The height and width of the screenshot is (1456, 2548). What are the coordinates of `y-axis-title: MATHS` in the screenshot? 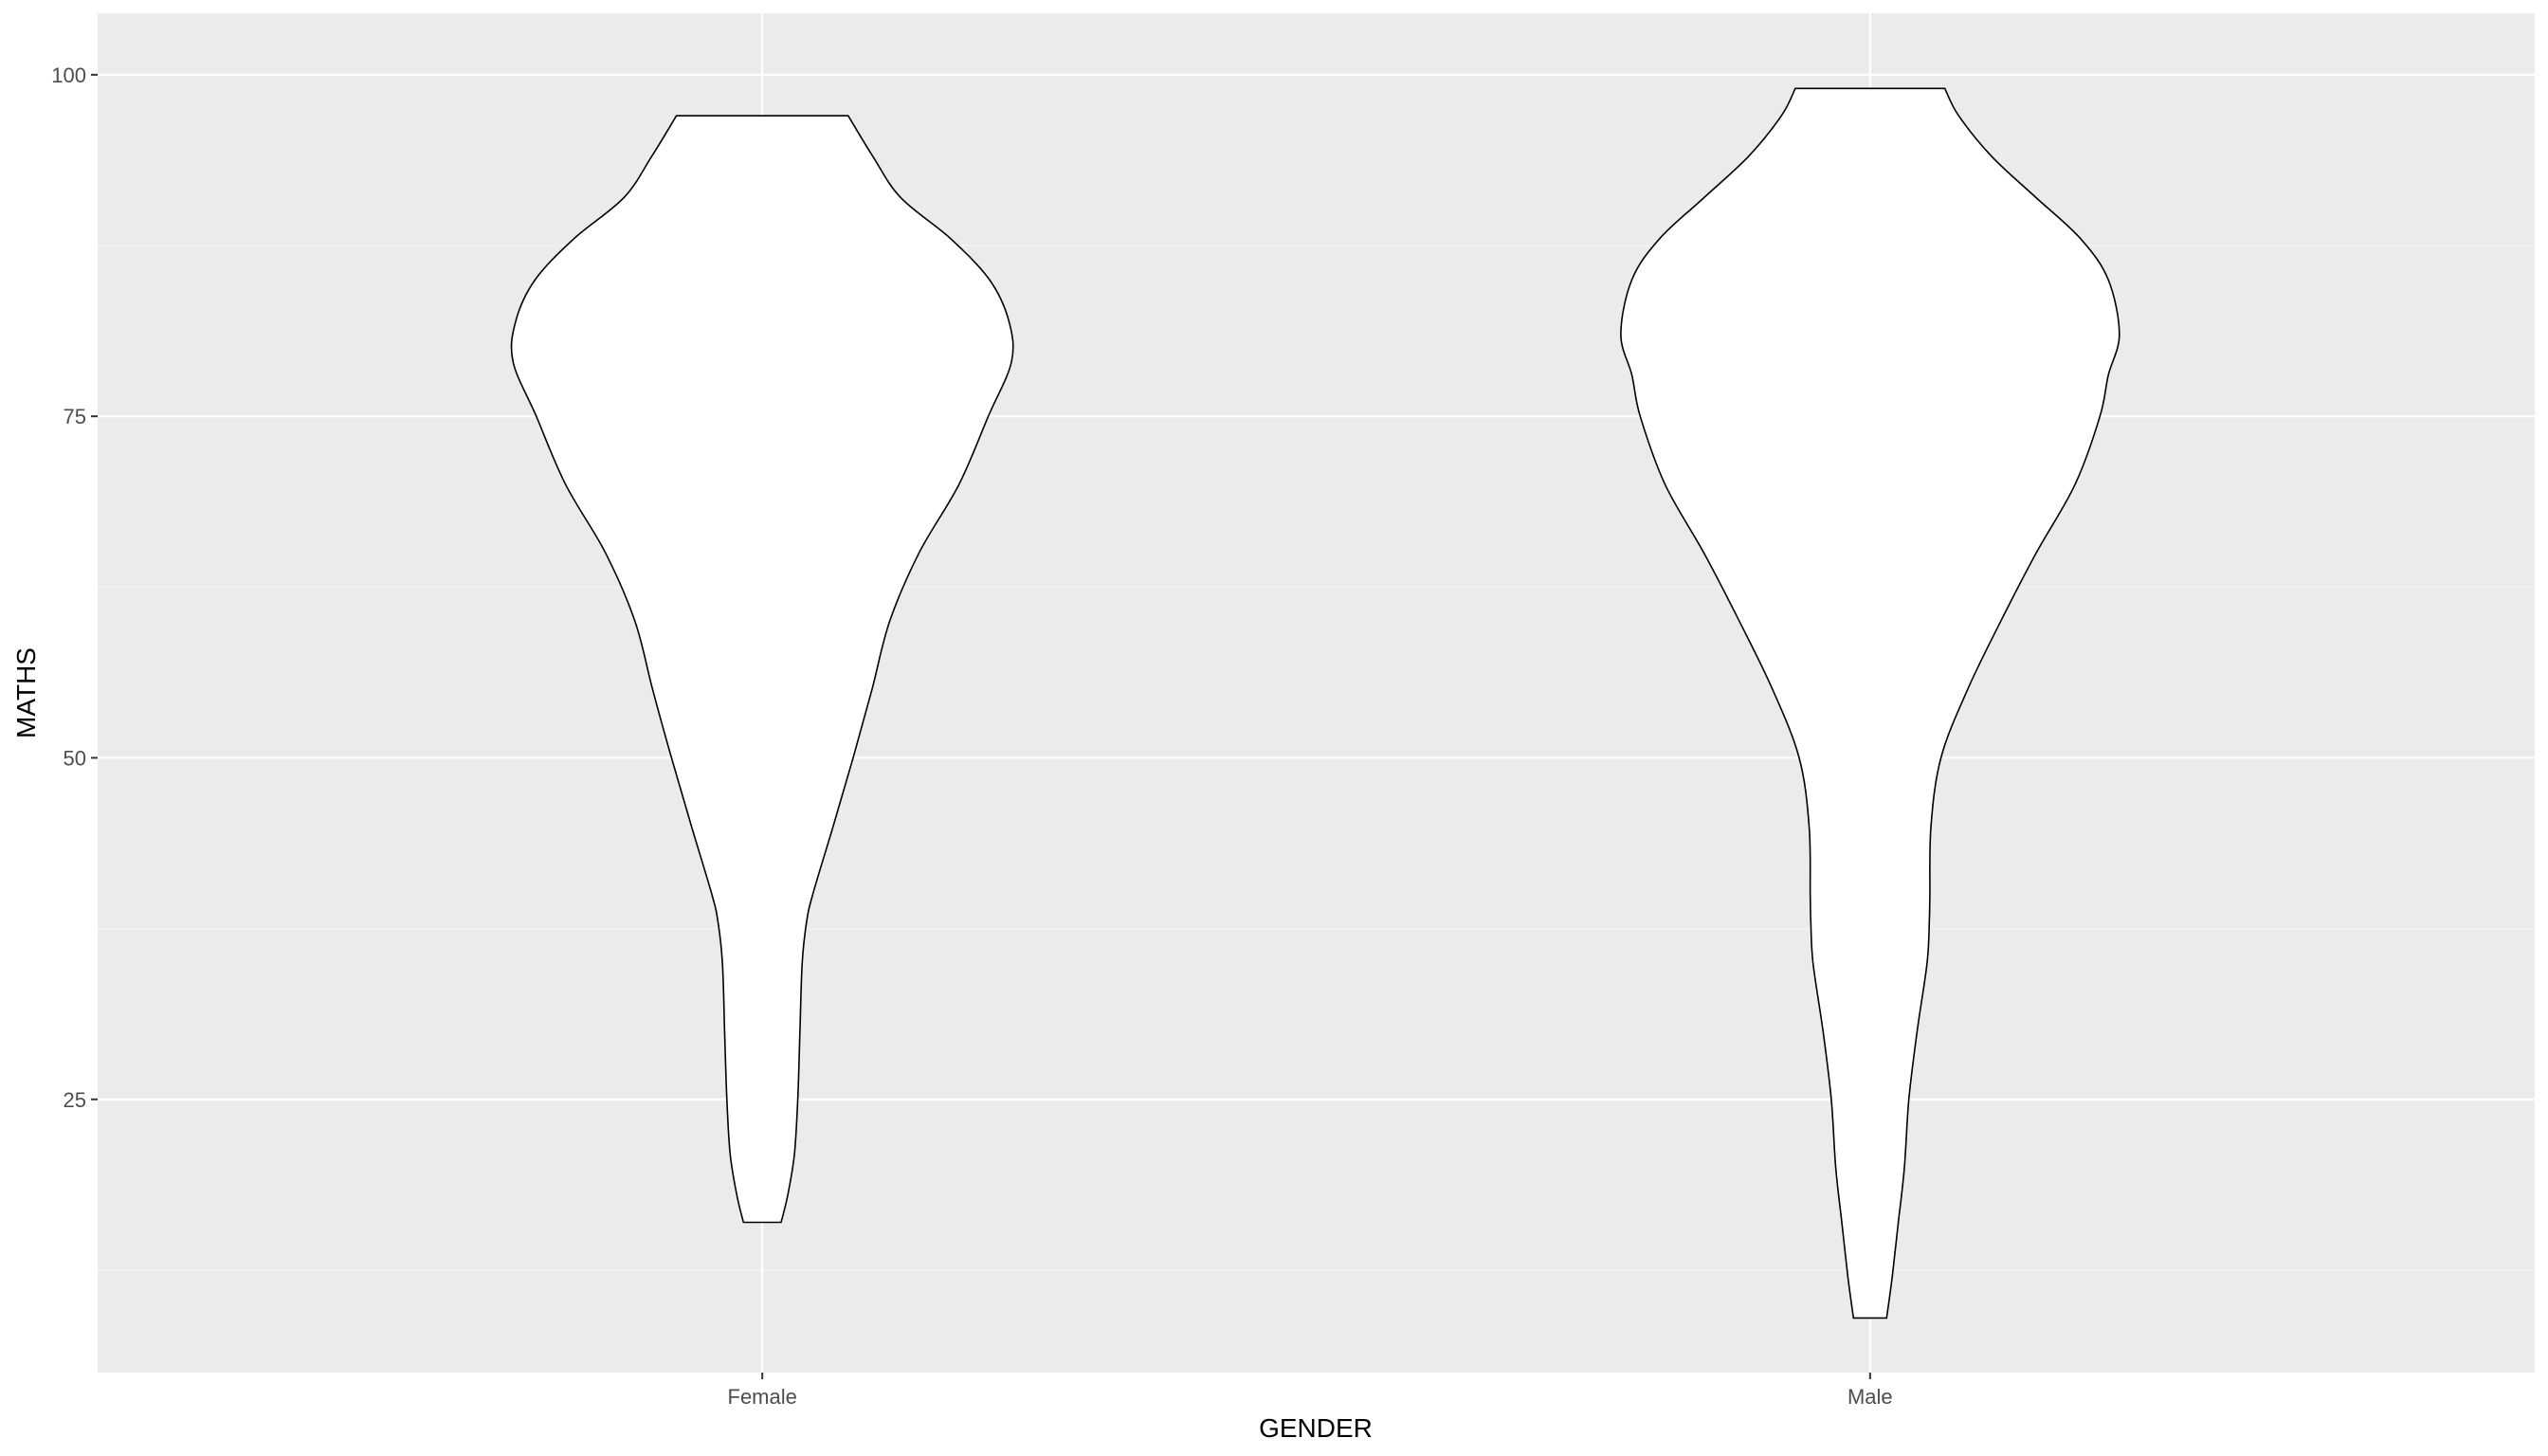 It's located at (26, 692).